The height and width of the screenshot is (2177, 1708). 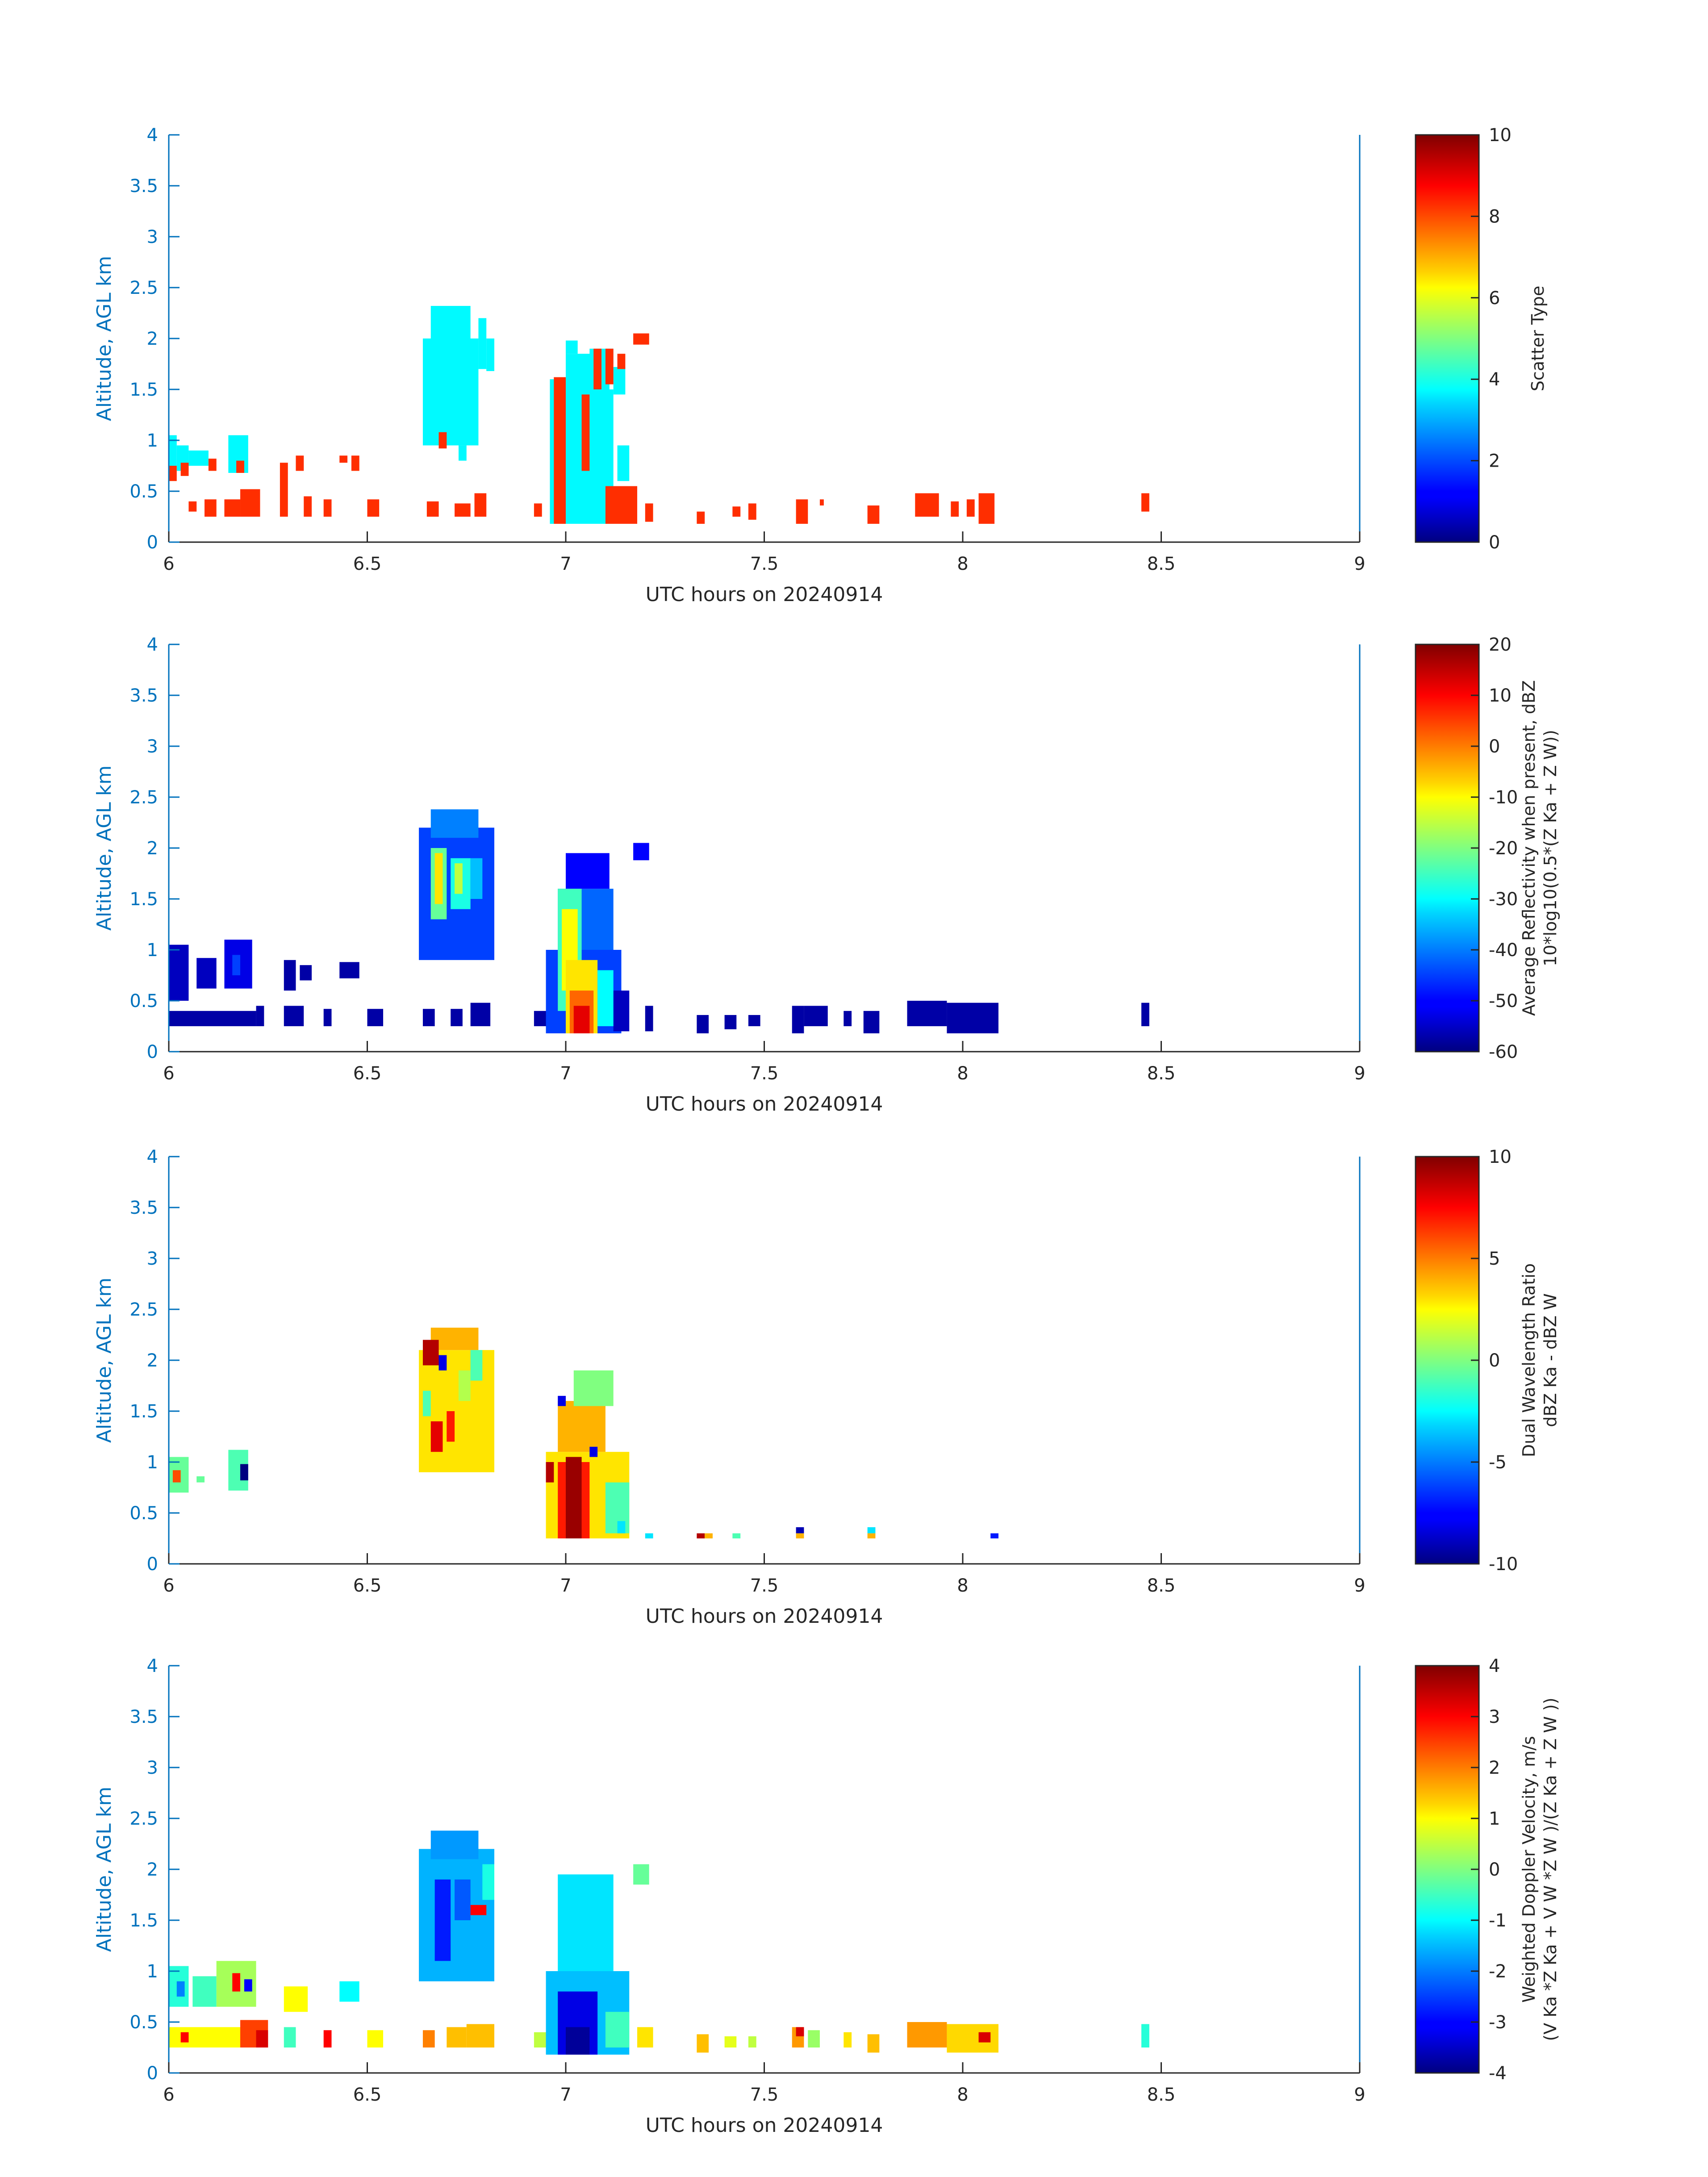 What do you see at coordinates (1494, 461) in the screenshot?
I see `colorbar-tick-label: 2` at bounding box center [1494, 461].